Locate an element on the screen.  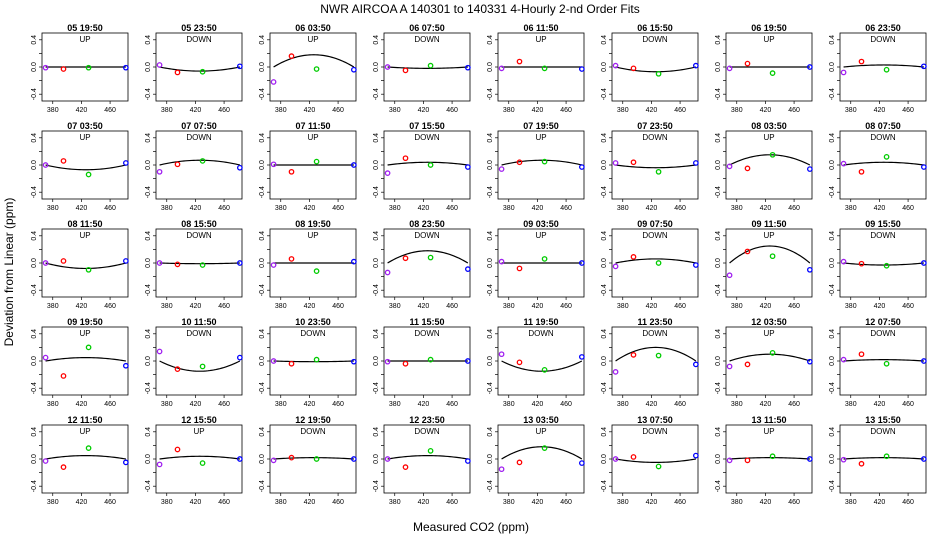
panel: 07 15:50 DOWN 380 420 460 -0.4 0.0 0.4 is located at coordinates (422, 166).